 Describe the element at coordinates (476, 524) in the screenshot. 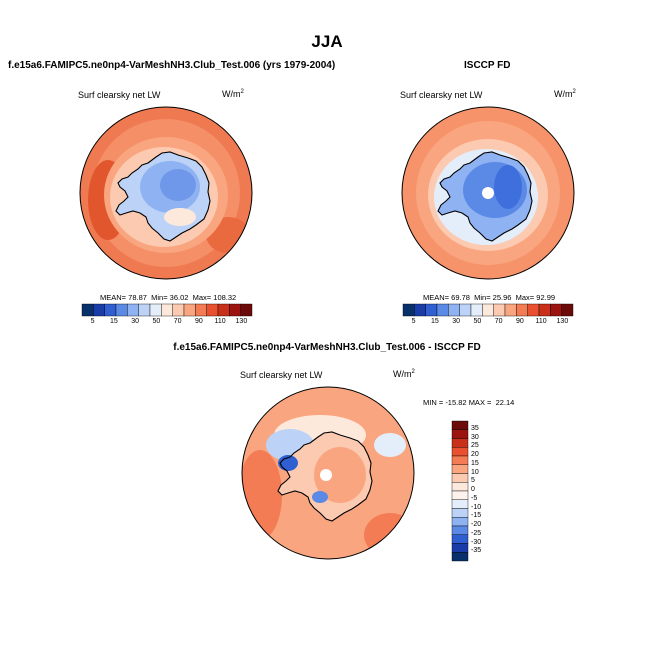

I see `colorbar-tick-label: -20` at that location.